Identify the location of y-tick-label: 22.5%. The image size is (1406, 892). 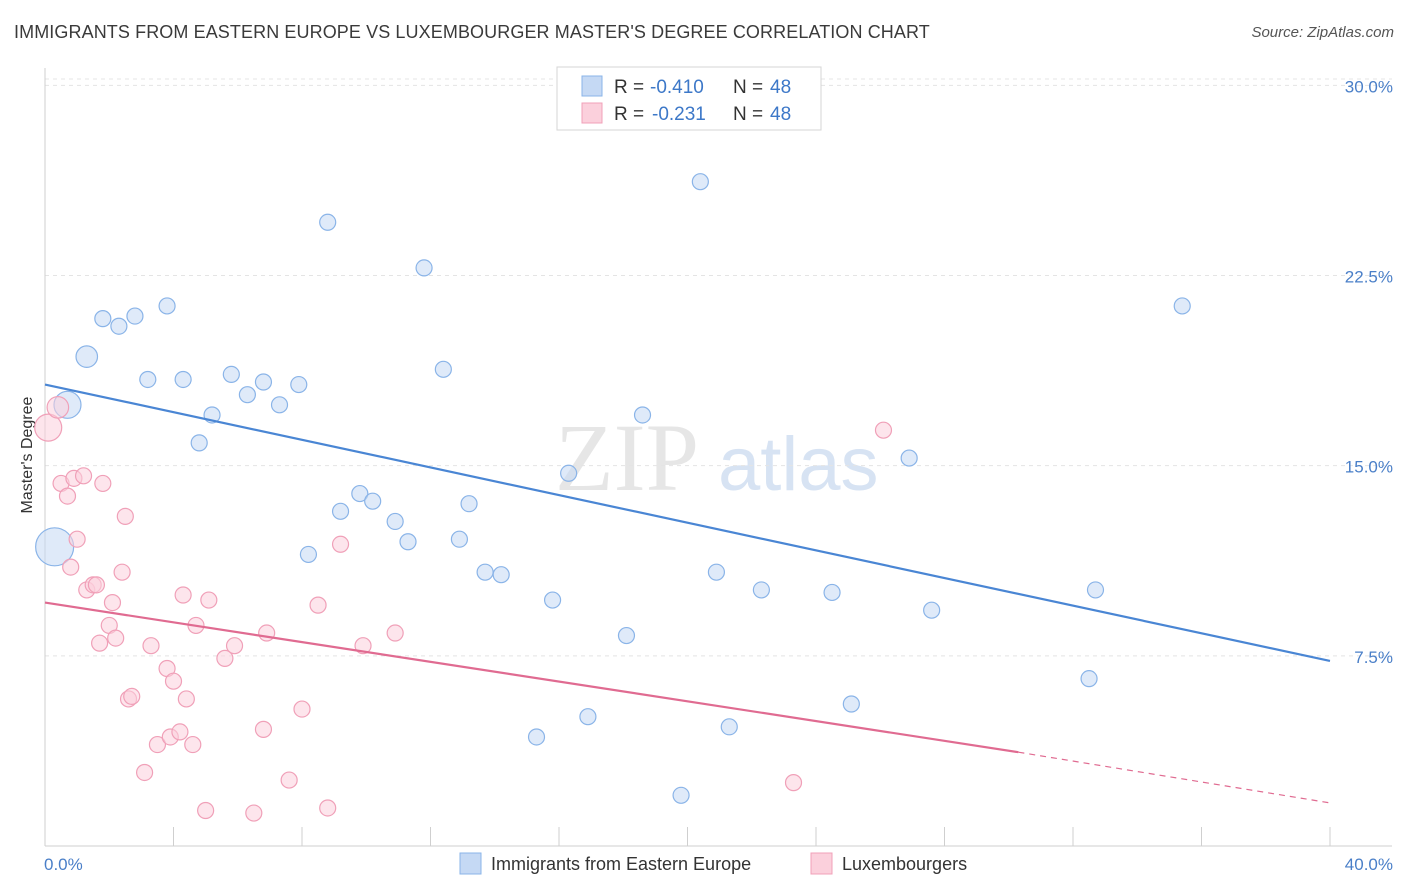
(1369, 277).